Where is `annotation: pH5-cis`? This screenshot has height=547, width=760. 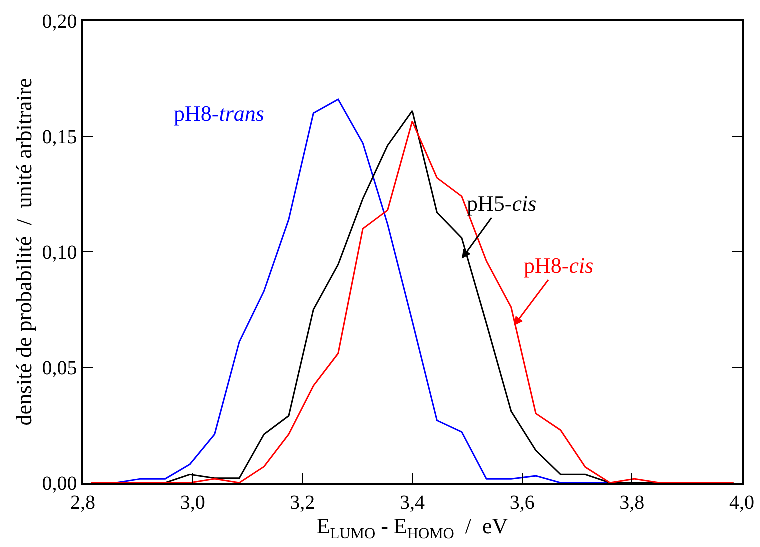 annotation: pH5-cis is located at coordinates (502, 203).